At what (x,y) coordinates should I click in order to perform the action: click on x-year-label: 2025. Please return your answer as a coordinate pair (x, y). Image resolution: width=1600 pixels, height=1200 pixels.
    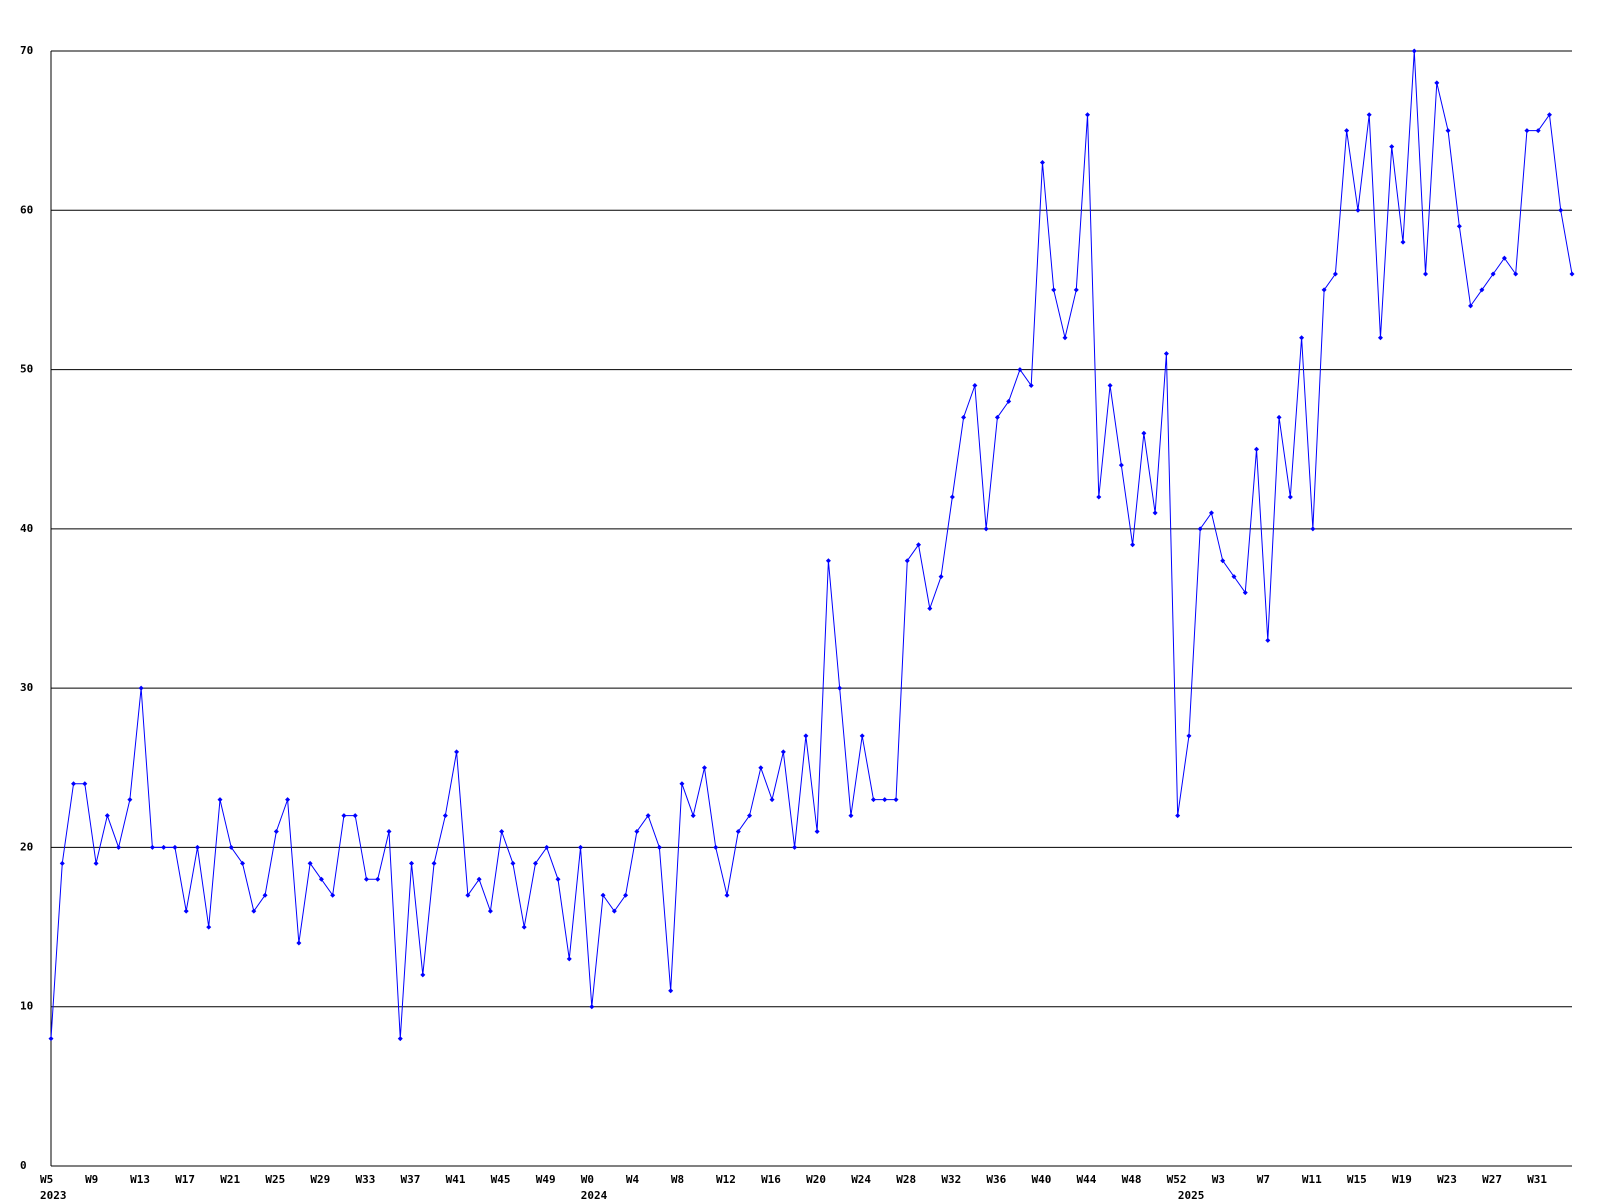
    Looking at the image, I should click on (1191, 1194).